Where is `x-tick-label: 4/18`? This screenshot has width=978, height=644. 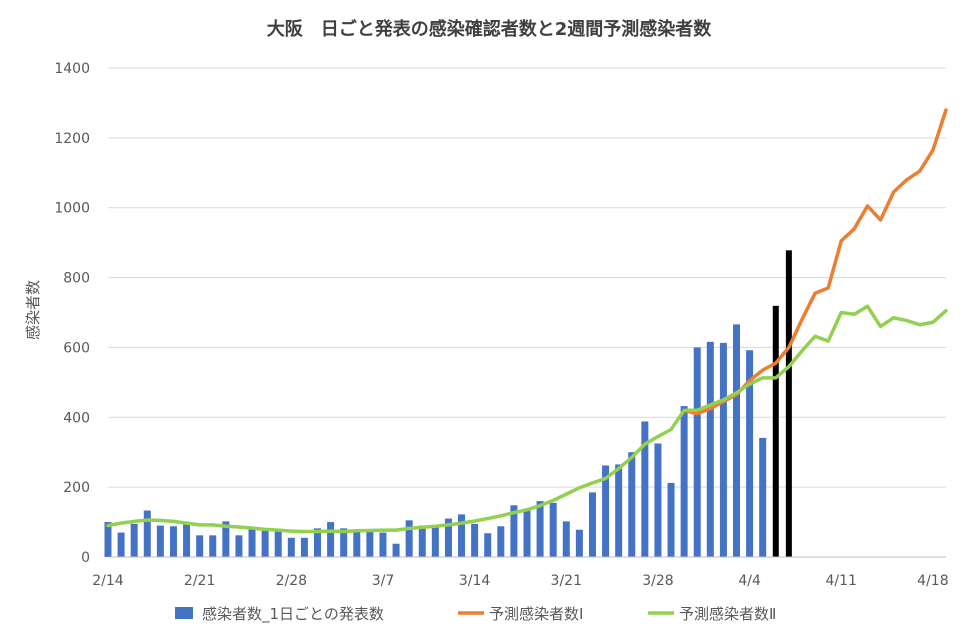
x-tick-label: 4/18 is located at coordinates (932, 581).